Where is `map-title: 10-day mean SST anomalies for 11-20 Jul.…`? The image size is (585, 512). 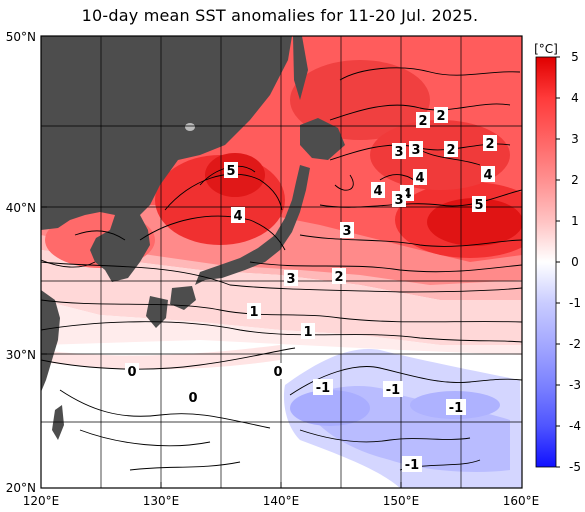
map-title: 10-day mean SST anomalies for 11-20 Jul.… is located at coordinates (280, 15).